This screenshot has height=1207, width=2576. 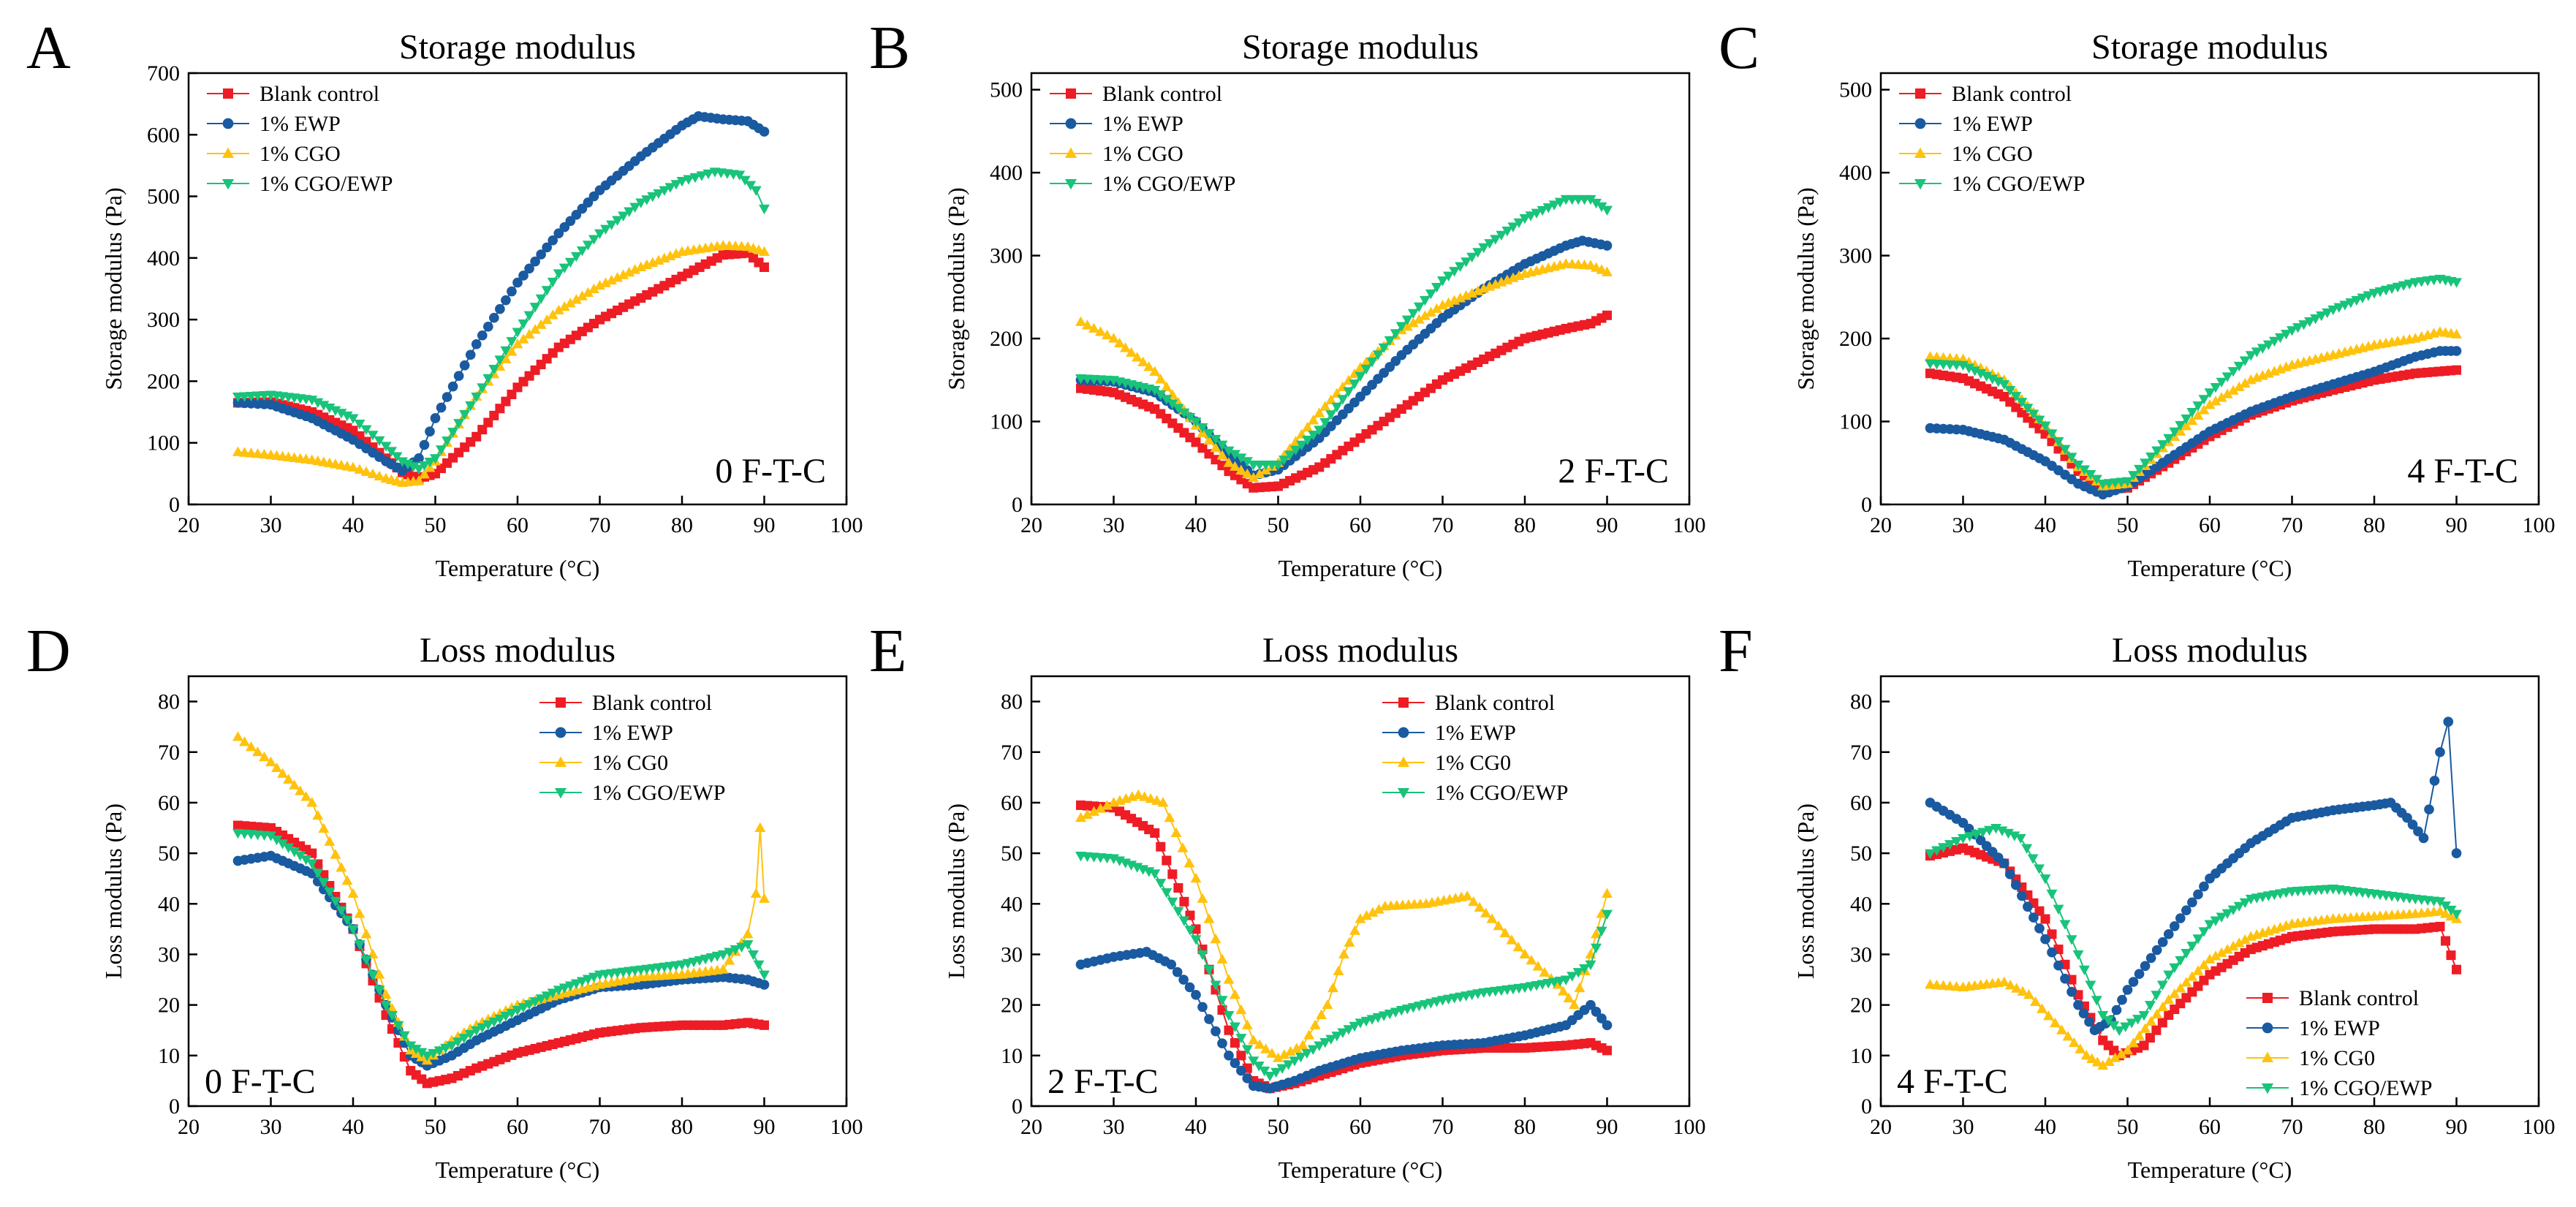 What do you see at coordinates (770, 471) in the screenshot?
I see `annotation-label: 0 F-T-C` at bounding box center [770, 471].